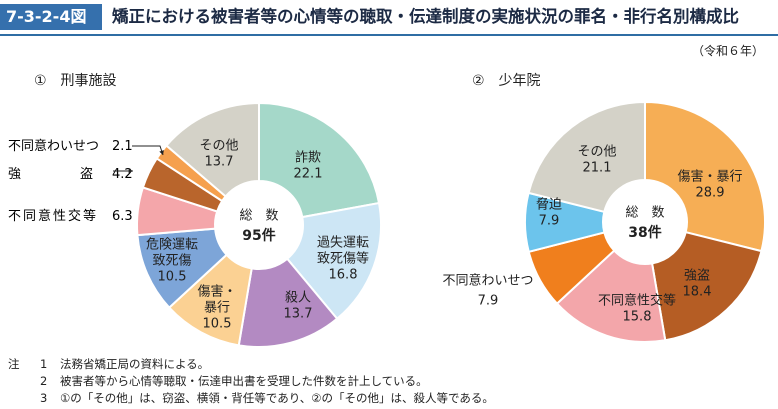 The image size is (778, 409). I want to click on note-text: ①の「その他」は、窃盗、横領・背任等であり、②の「その他」は、殺人等である。, so click(277, 398).